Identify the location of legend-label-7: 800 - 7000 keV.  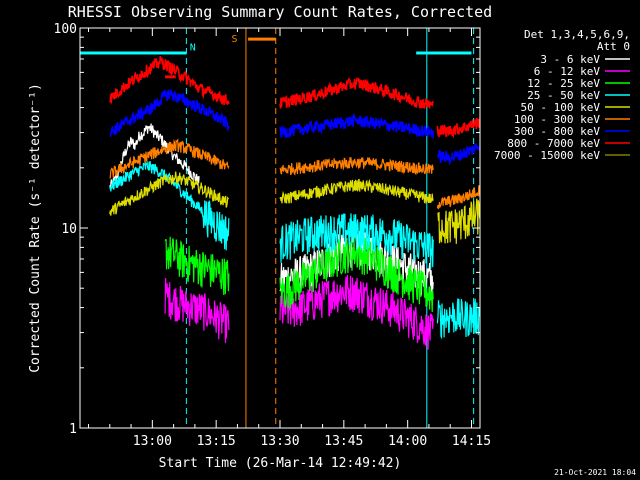
(553, 143).